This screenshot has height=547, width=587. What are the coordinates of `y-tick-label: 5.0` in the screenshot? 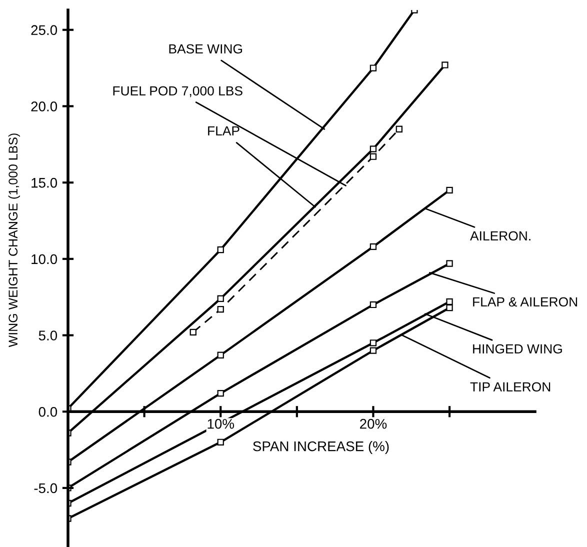 It's located at (48, 335).